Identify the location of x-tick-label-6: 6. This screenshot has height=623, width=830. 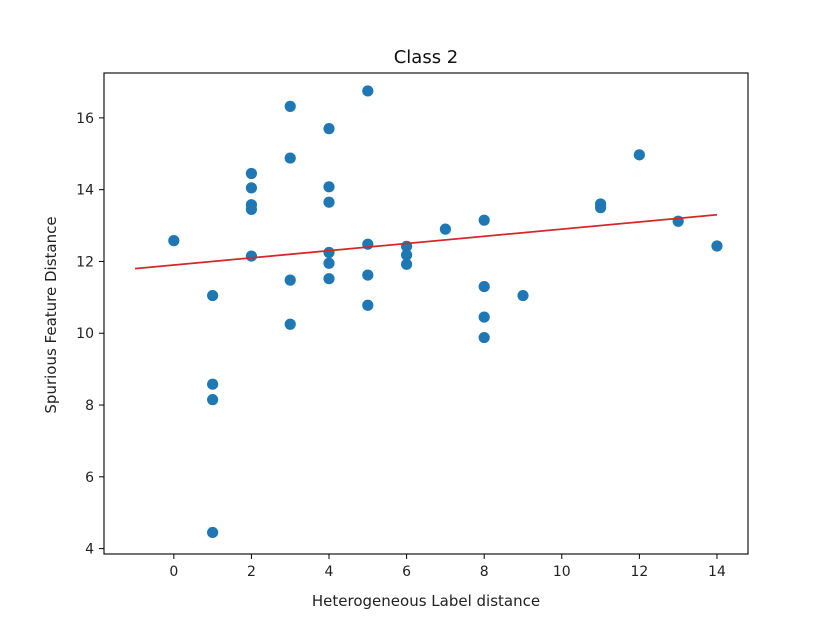
(406, 572).